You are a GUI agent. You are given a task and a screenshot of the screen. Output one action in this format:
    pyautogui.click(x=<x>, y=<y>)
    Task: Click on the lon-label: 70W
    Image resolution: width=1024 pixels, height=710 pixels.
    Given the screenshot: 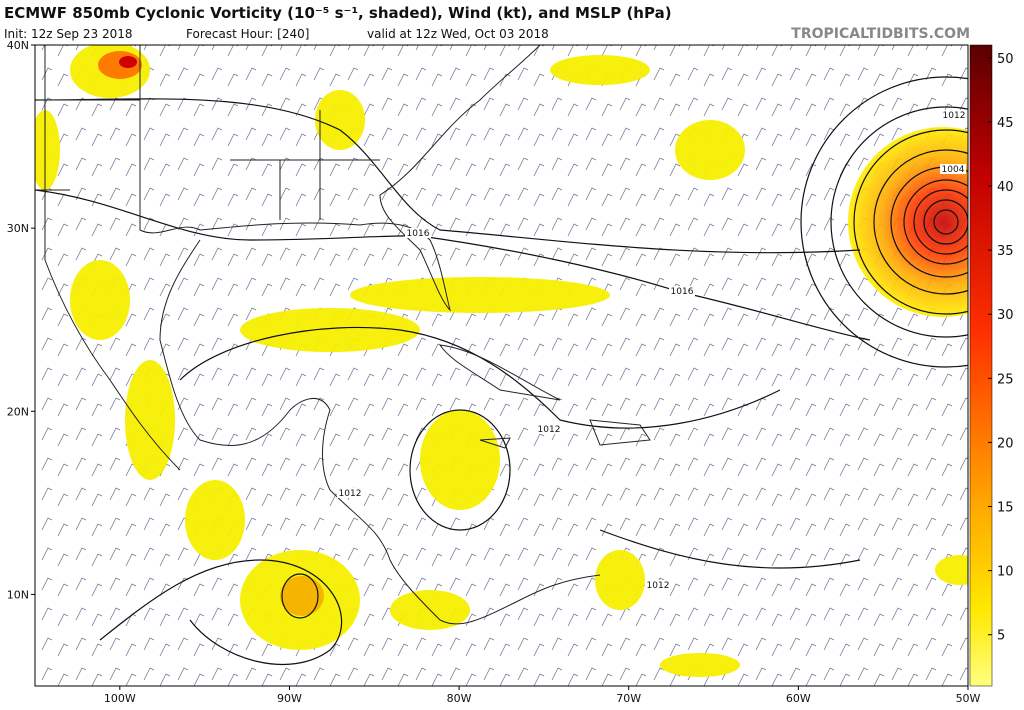 What is the action you would take?
    pyautogui.click(x=628, y=698)
    